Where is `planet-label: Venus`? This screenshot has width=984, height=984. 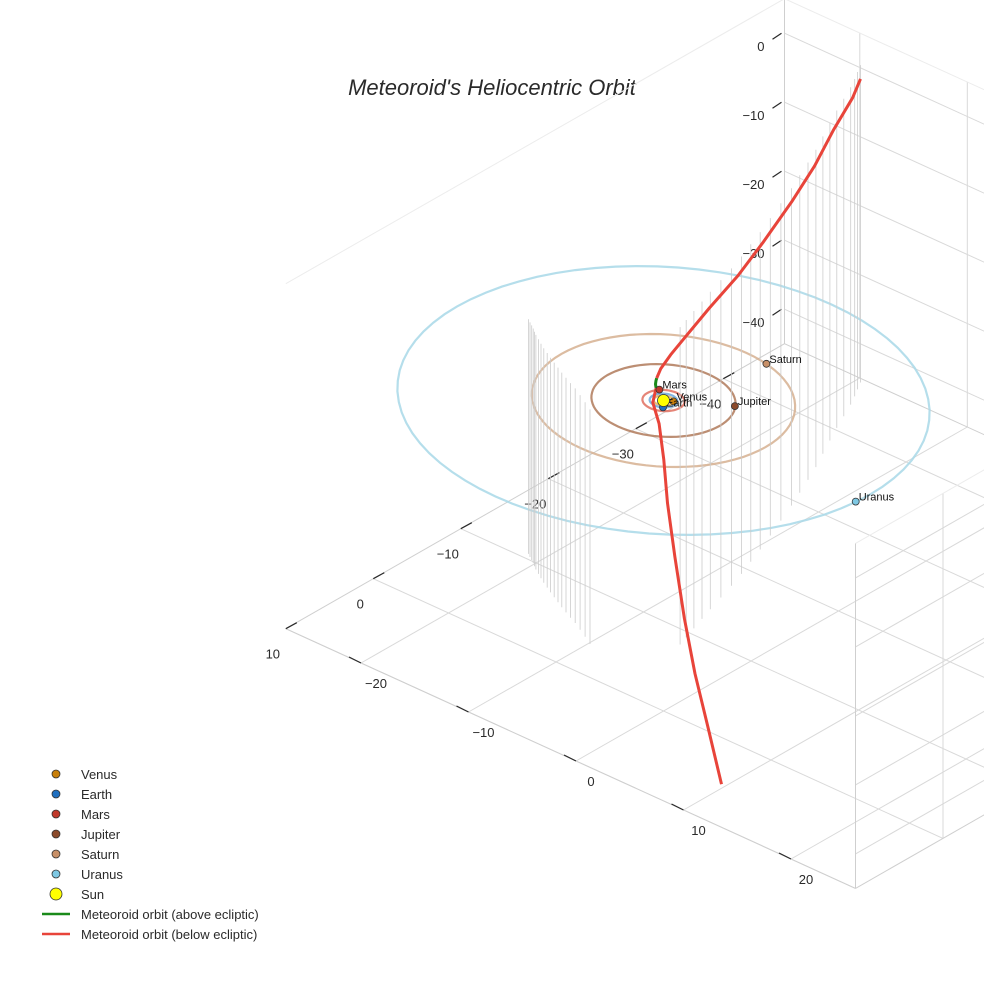
planet-label: Venus is located at coordinates (692, 397).